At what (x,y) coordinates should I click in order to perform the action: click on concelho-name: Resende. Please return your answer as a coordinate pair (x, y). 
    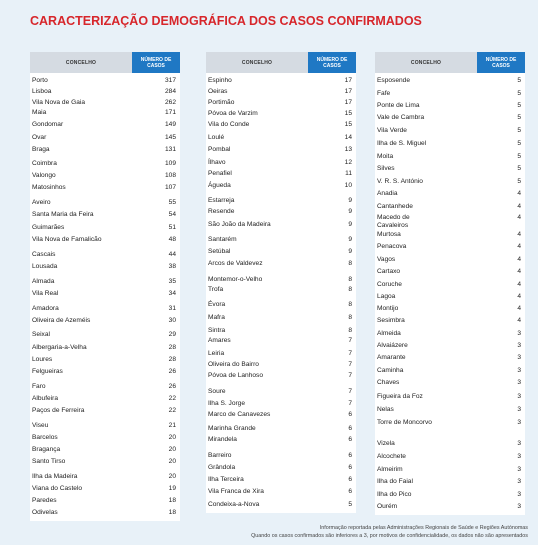
    Looking at the image, I should click on (221, 211).